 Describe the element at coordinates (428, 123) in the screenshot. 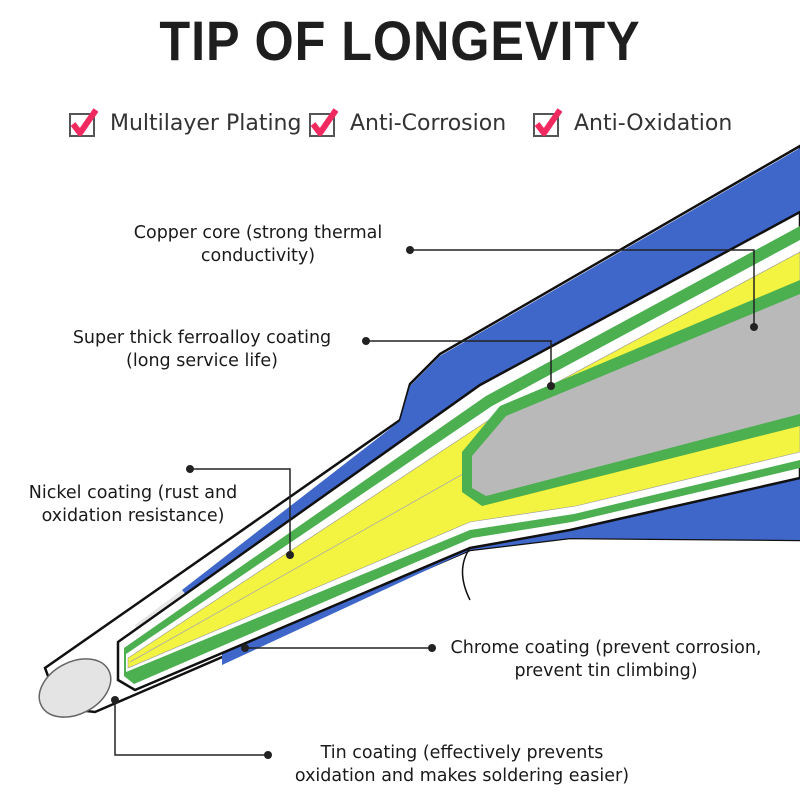

I see `feature-label: Anti-Corrosion` at that location.